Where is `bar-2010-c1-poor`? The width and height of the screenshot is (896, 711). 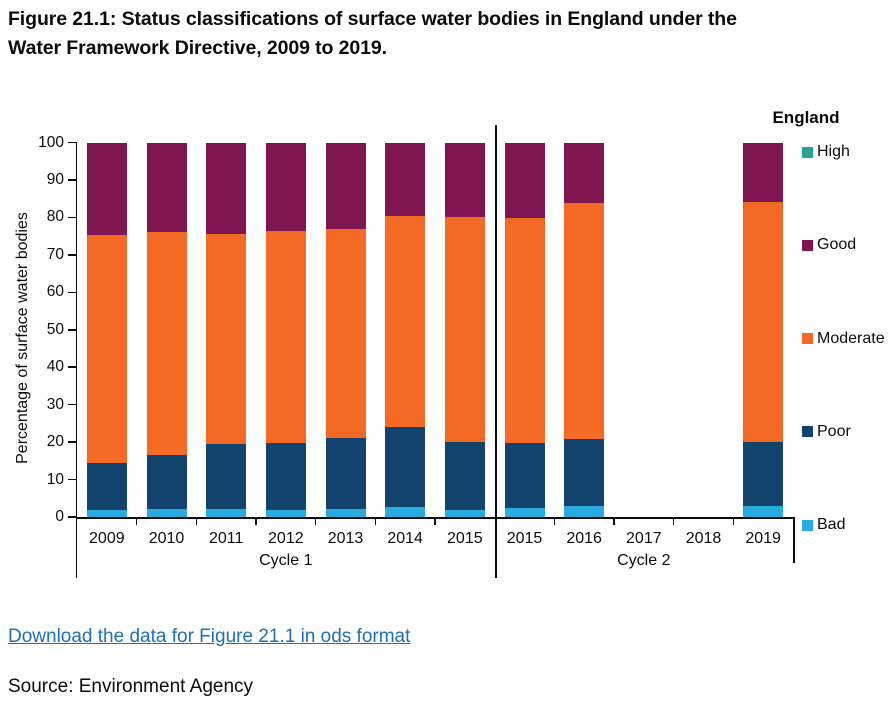 bar-2010-c1-poor is located at coordinates (166, 481).